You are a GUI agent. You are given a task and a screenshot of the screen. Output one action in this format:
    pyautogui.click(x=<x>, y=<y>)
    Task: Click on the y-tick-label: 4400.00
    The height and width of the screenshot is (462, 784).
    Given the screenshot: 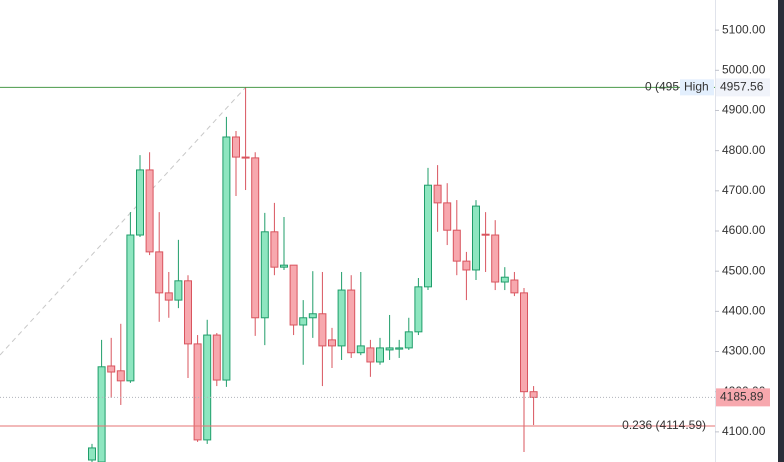 What is the action you would take?
    pyautogui.click(x=744, y=311)
    